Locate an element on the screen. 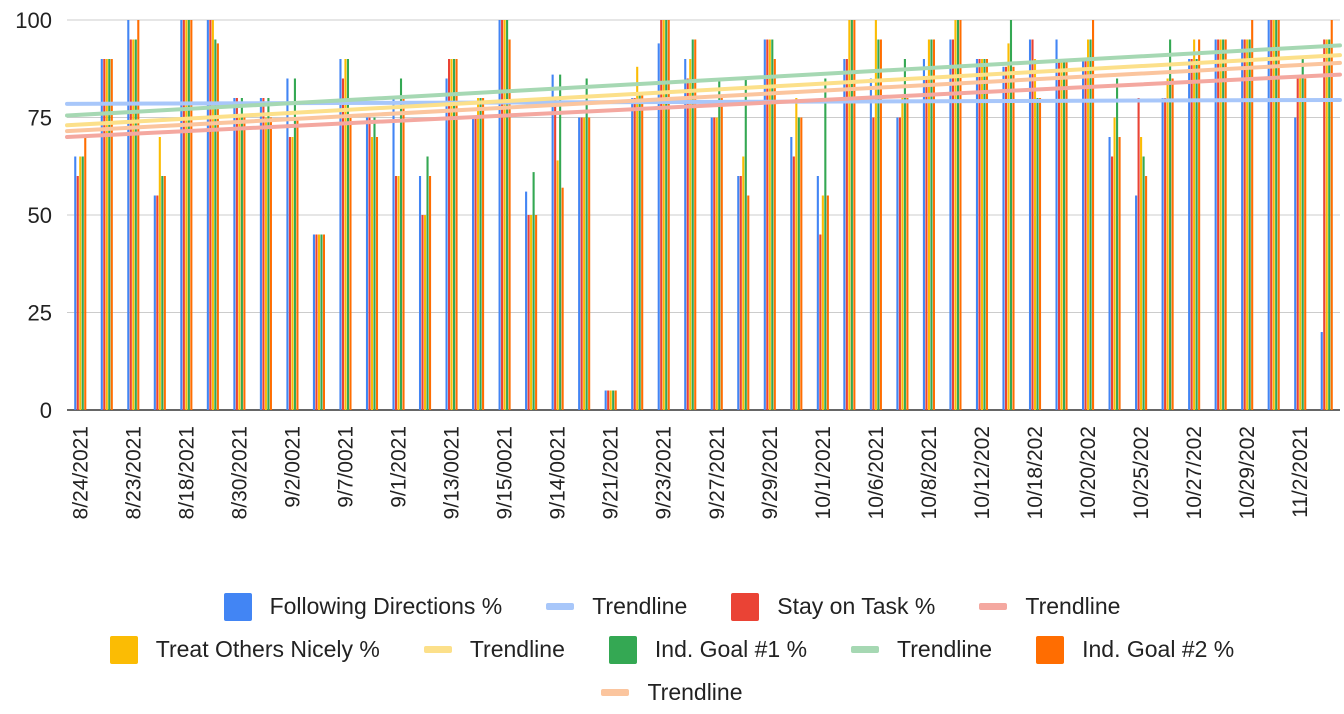  x-tick-label: 10/27/202 is located at coordinates (1194, 472).